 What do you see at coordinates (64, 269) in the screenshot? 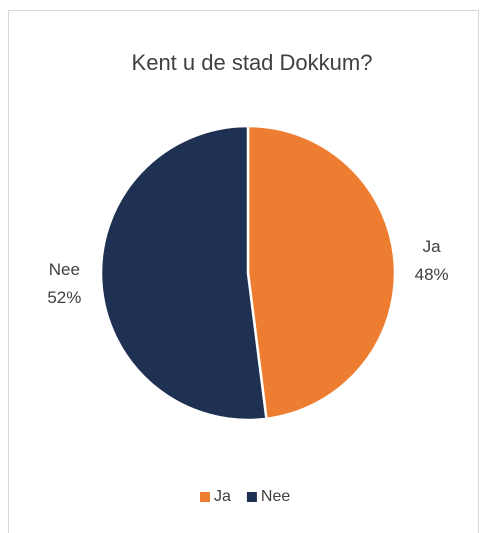
I see `data-label-category: Nee` at bounding box center [64, 269].